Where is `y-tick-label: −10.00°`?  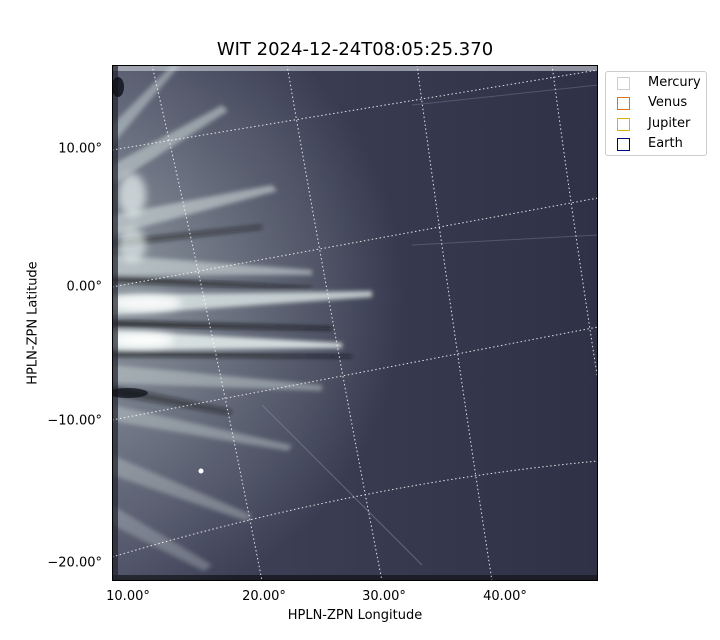
y-tick-label: −10.00° is located at coordinates (74, 421).